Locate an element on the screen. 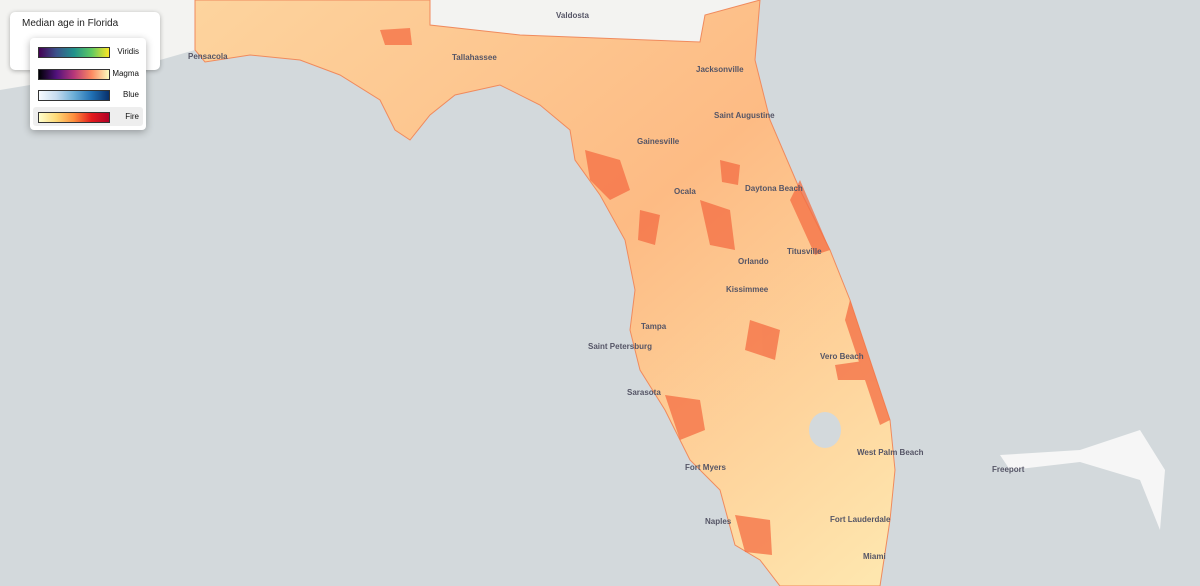 This screenshot has height=586, width=1200. georgia-land is located at coordinates (460, 21).